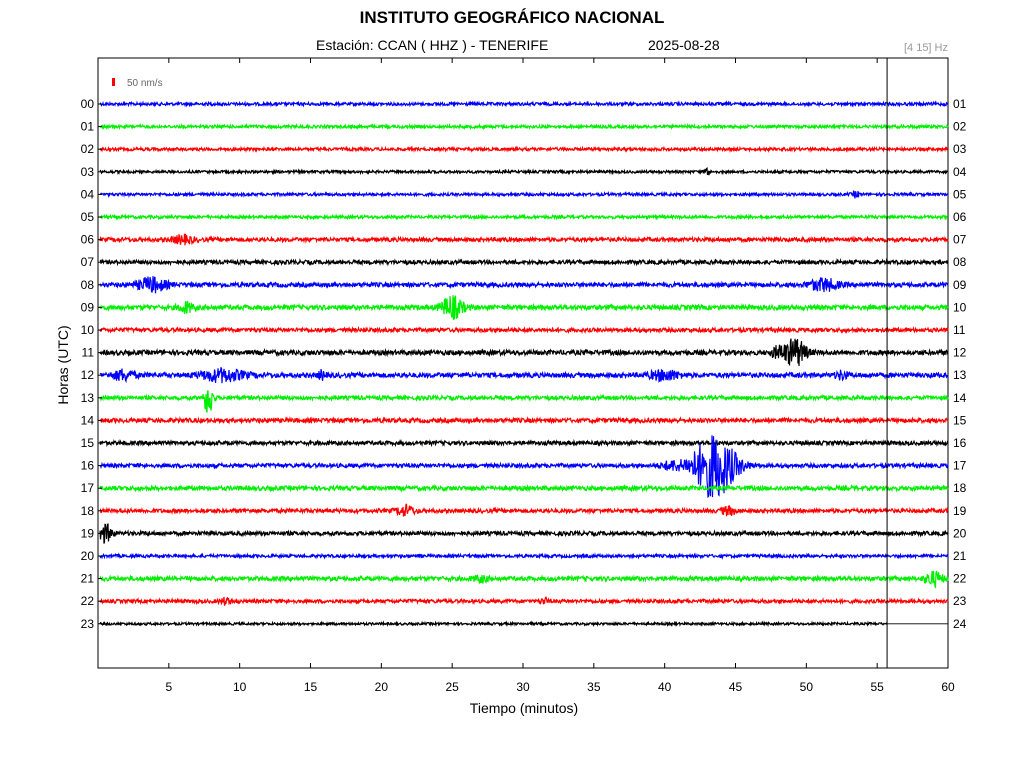 The image size is (1024, 768). I want to click on filter-band-label: [4 15] Hz, so click(925, 48).